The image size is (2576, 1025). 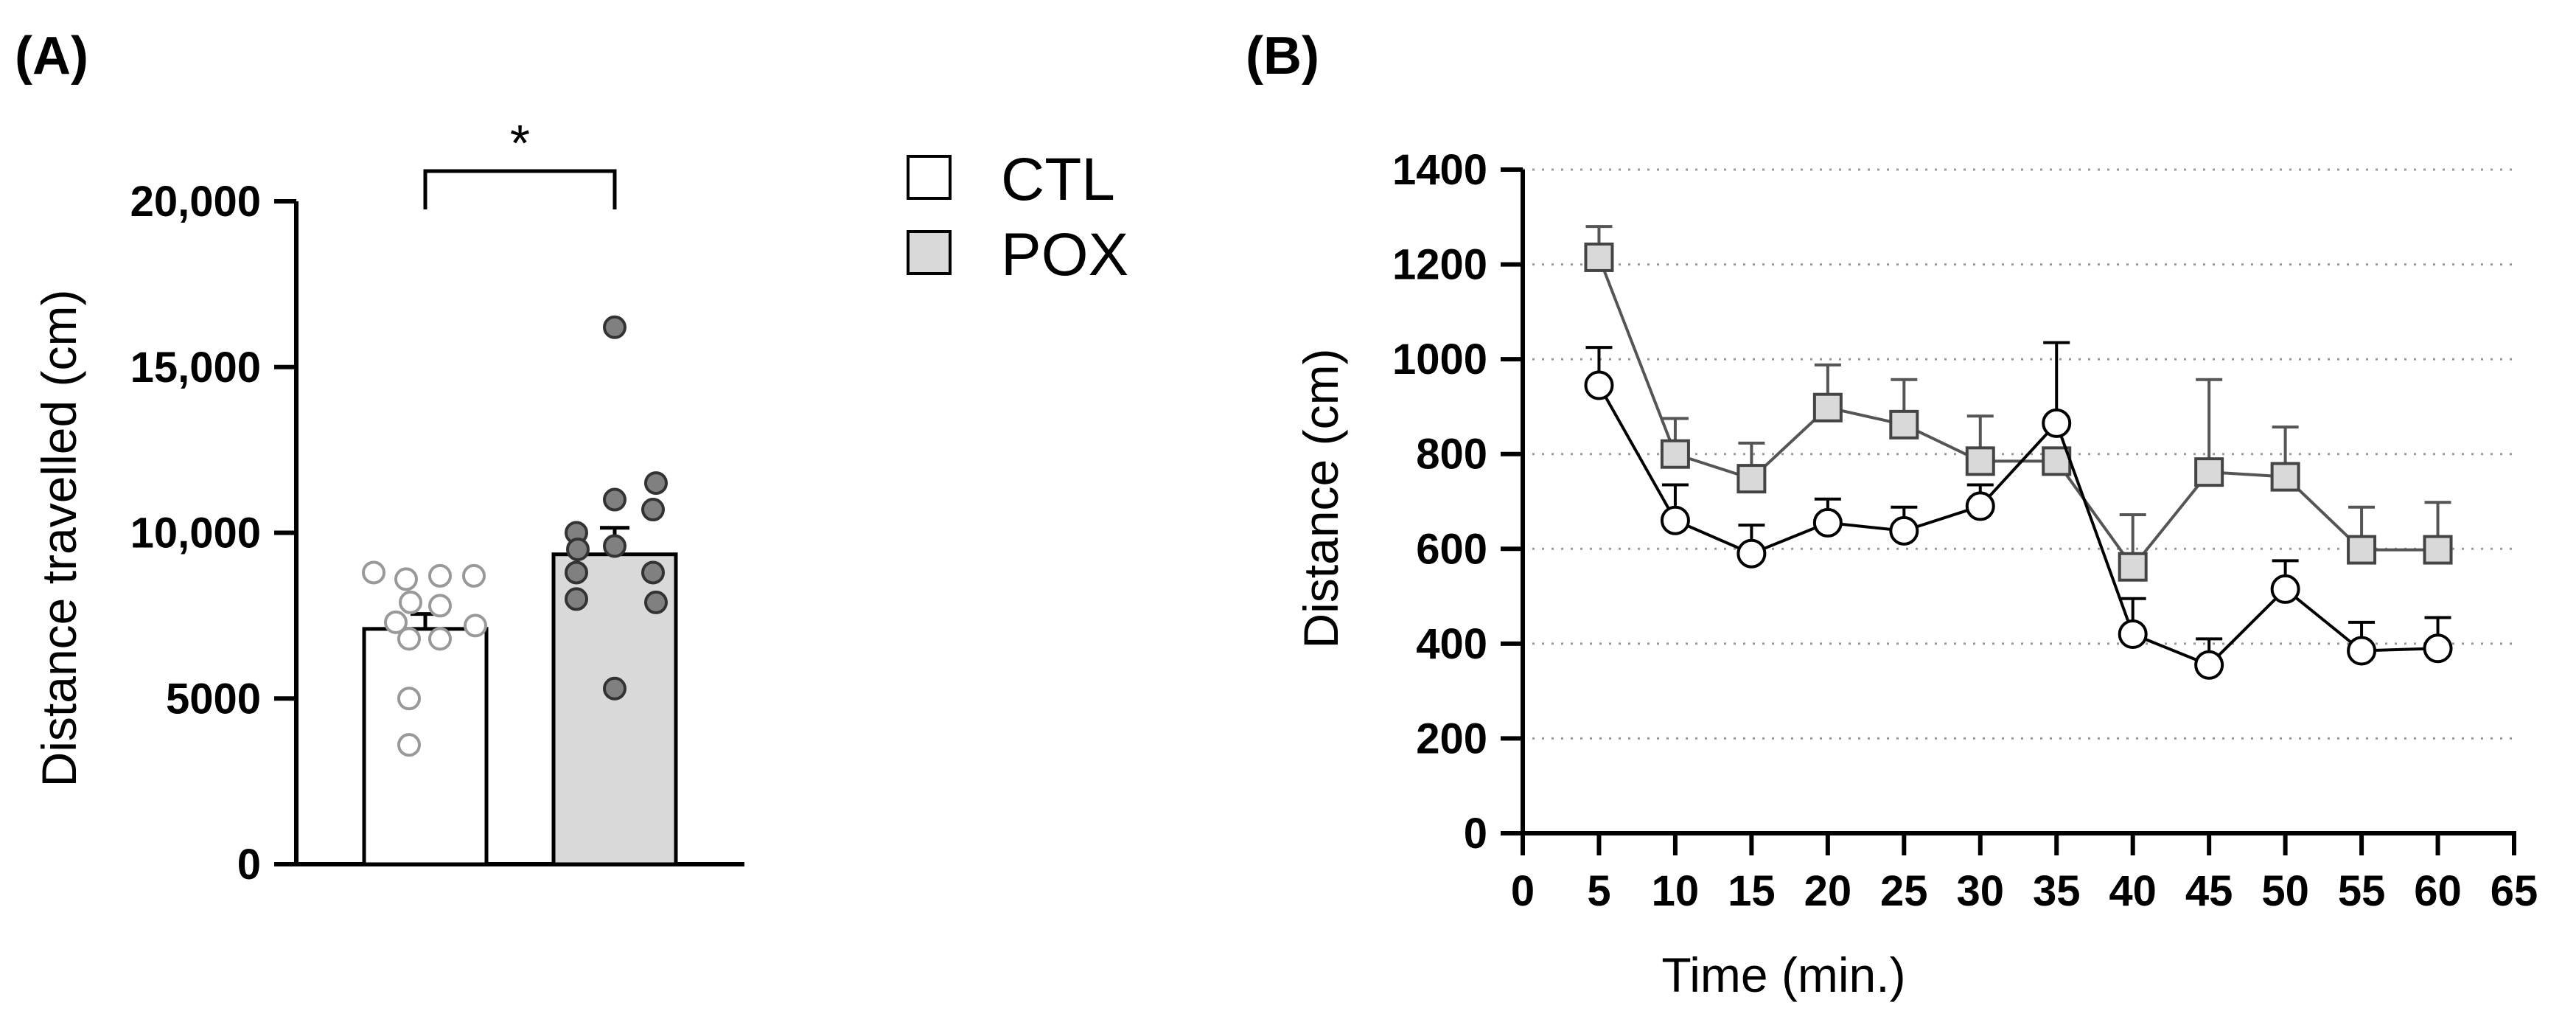 What do you see at coordinates (2362, 891) in the screenshot?
I see `panel-b-x-tick-label: 55` at bounding box center [2362, 891].